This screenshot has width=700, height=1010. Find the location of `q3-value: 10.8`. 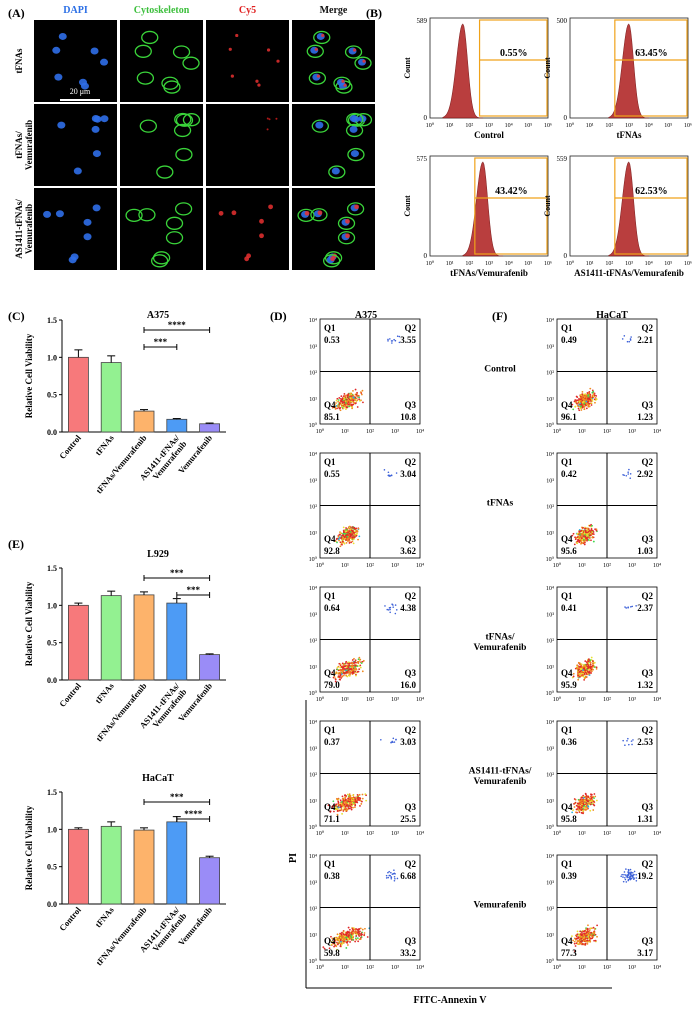

q3-value: 10.8 is located at coordinates (408, 417).